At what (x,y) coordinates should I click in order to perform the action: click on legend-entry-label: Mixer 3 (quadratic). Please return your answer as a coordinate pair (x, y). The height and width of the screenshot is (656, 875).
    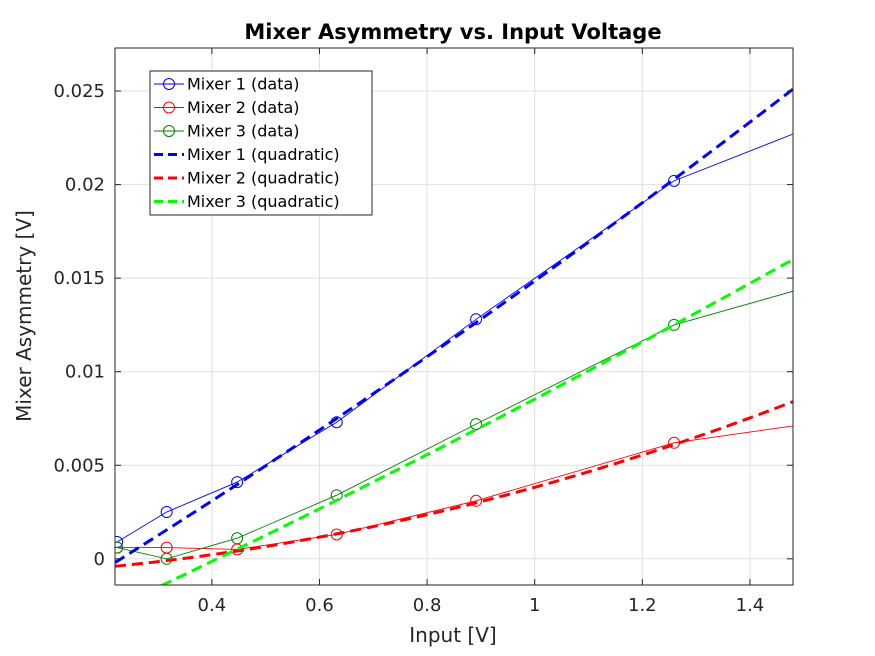
    Looking at the image, I should click on (263, 201).